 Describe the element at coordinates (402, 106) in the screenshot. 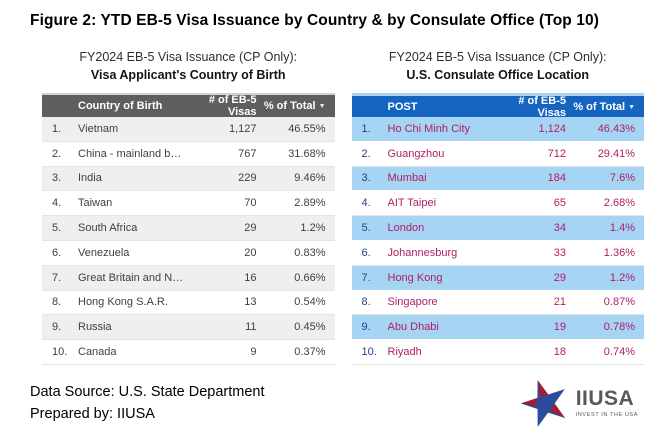

I see `post-column-header: POST` at that location.